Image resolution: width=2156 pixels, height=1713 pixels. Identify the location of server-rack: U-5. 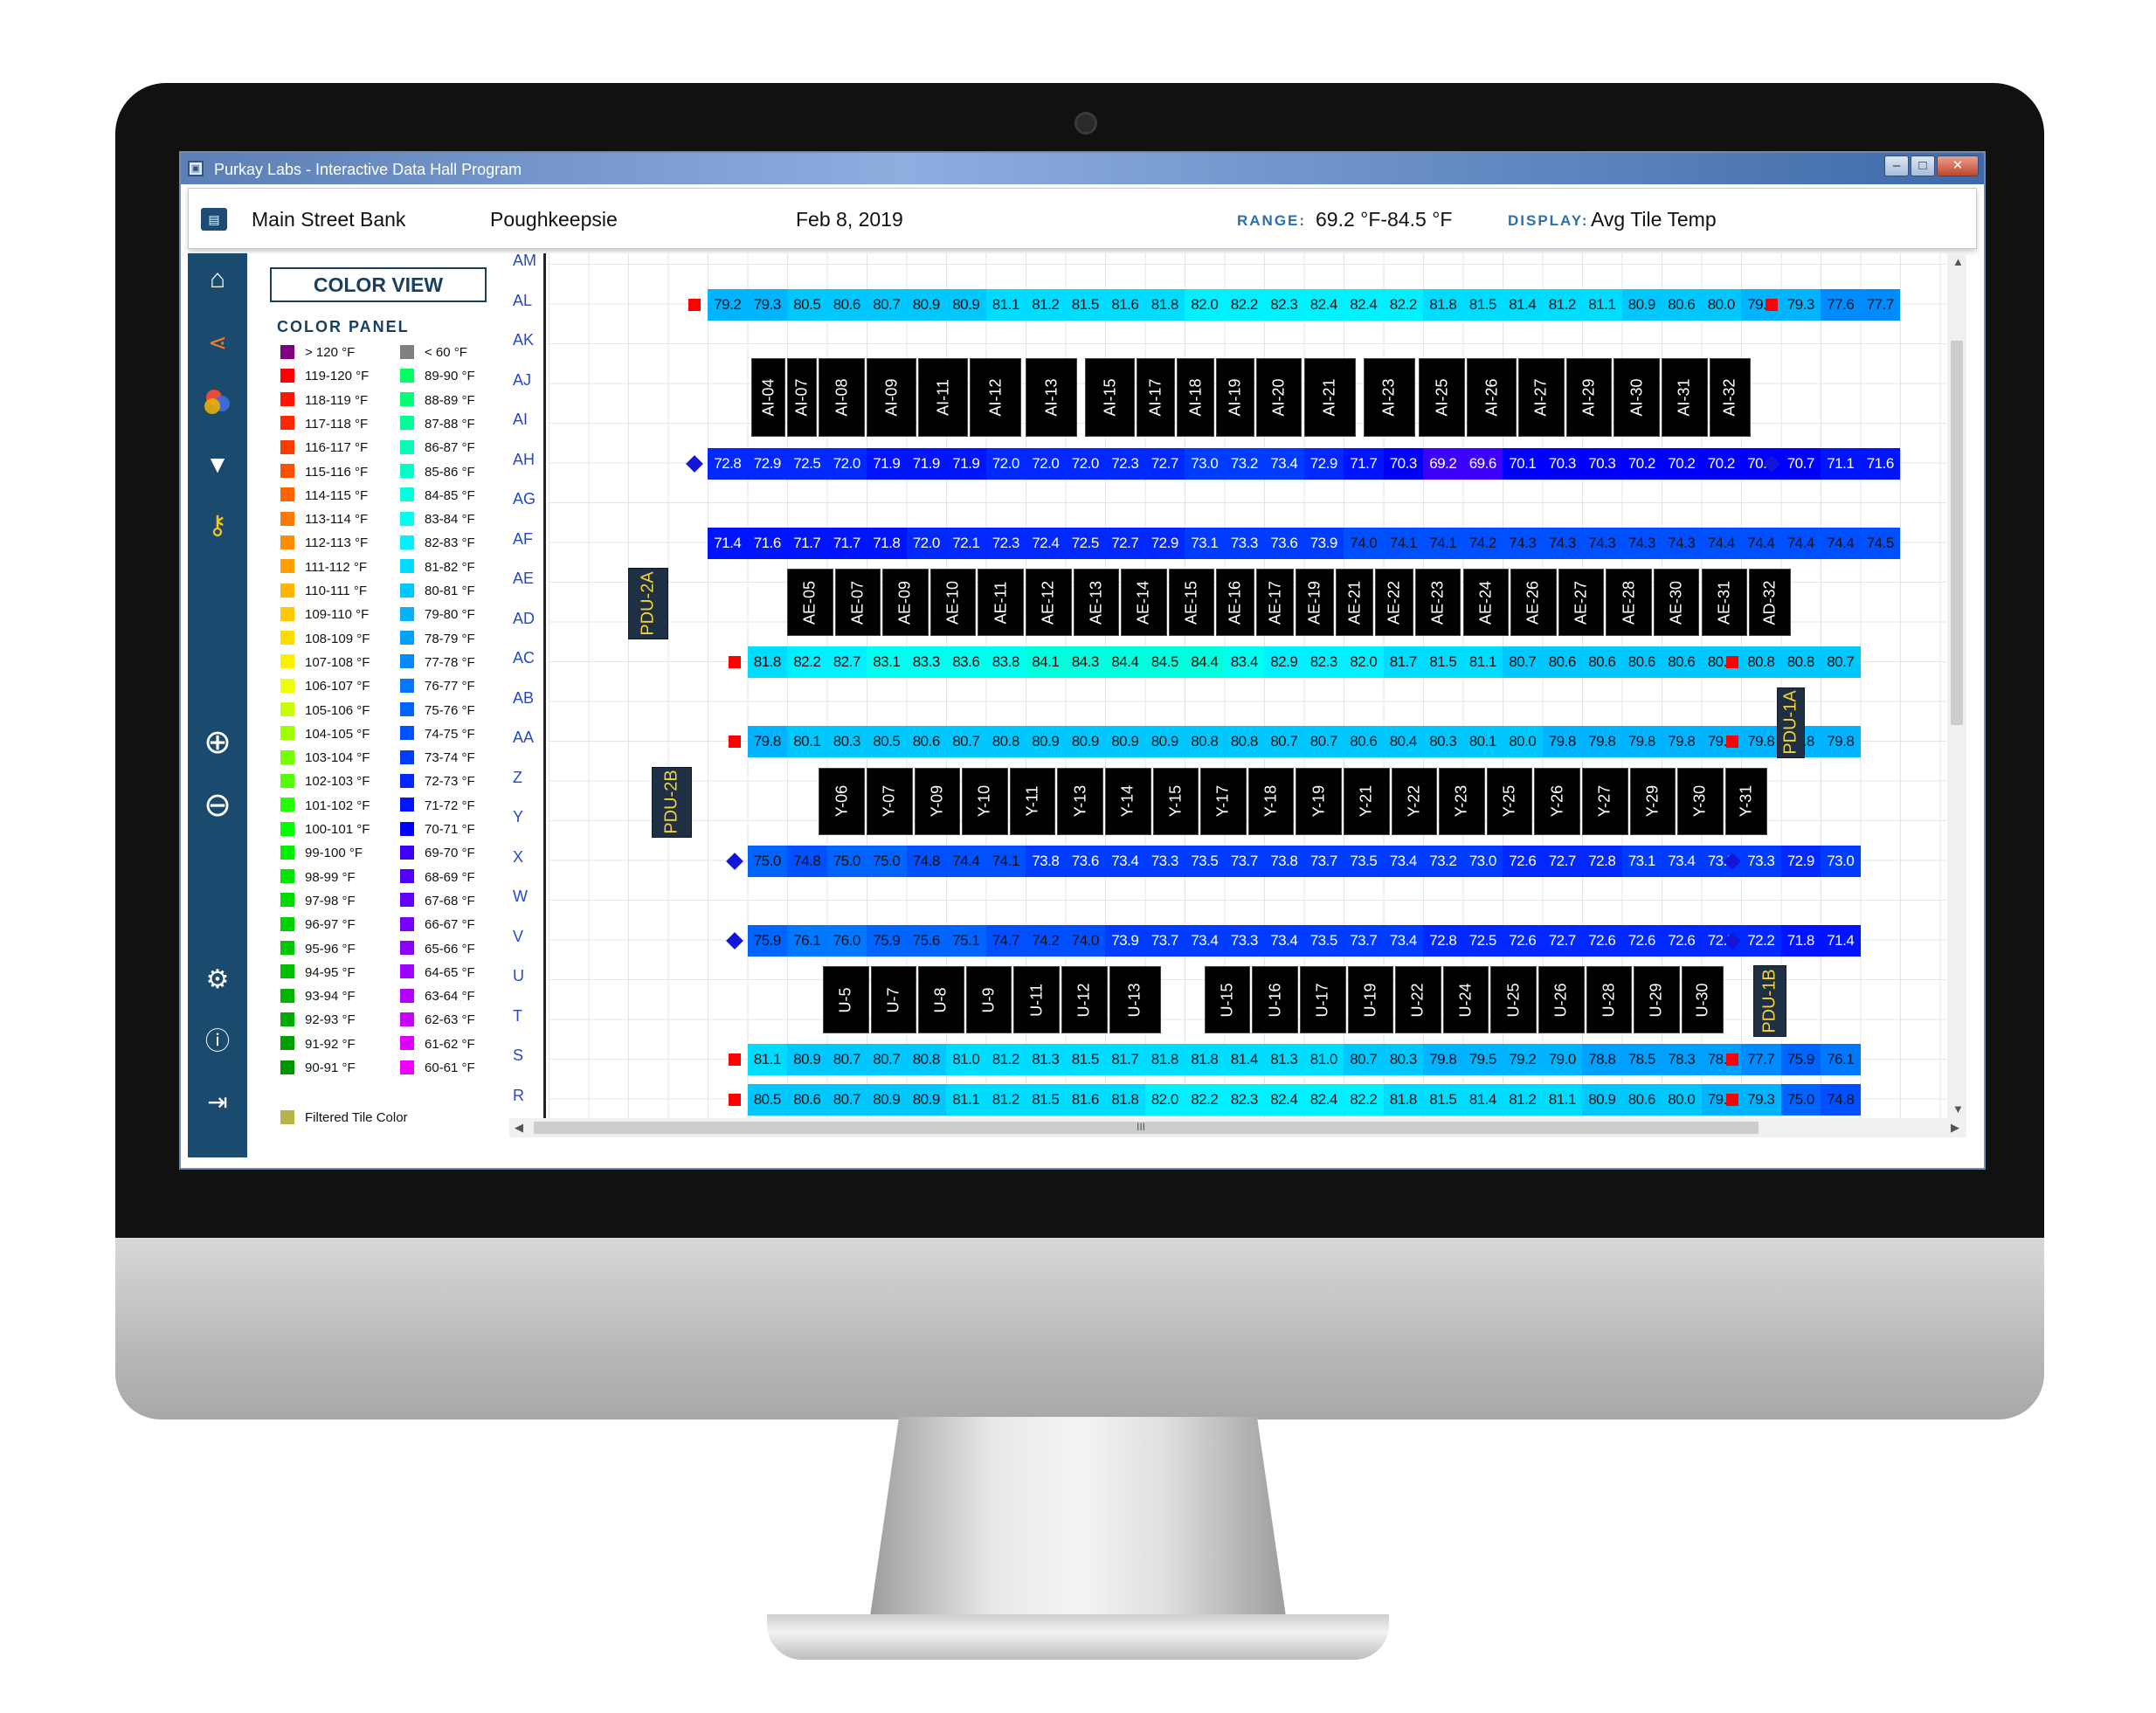
(846, 999).